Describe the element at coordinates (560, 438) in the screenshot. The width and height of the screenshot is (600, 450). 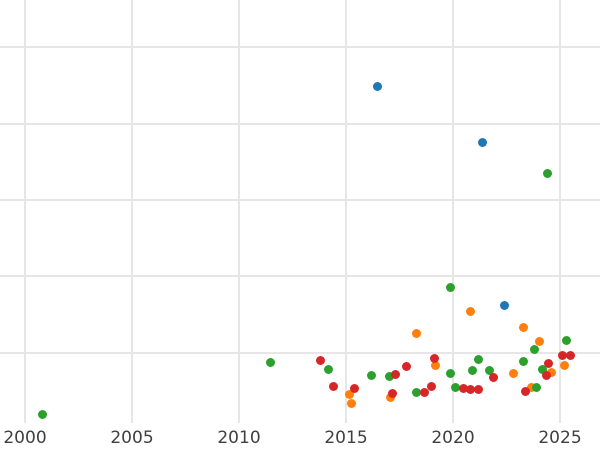
I see `x-tick-label: 2025` at that location.